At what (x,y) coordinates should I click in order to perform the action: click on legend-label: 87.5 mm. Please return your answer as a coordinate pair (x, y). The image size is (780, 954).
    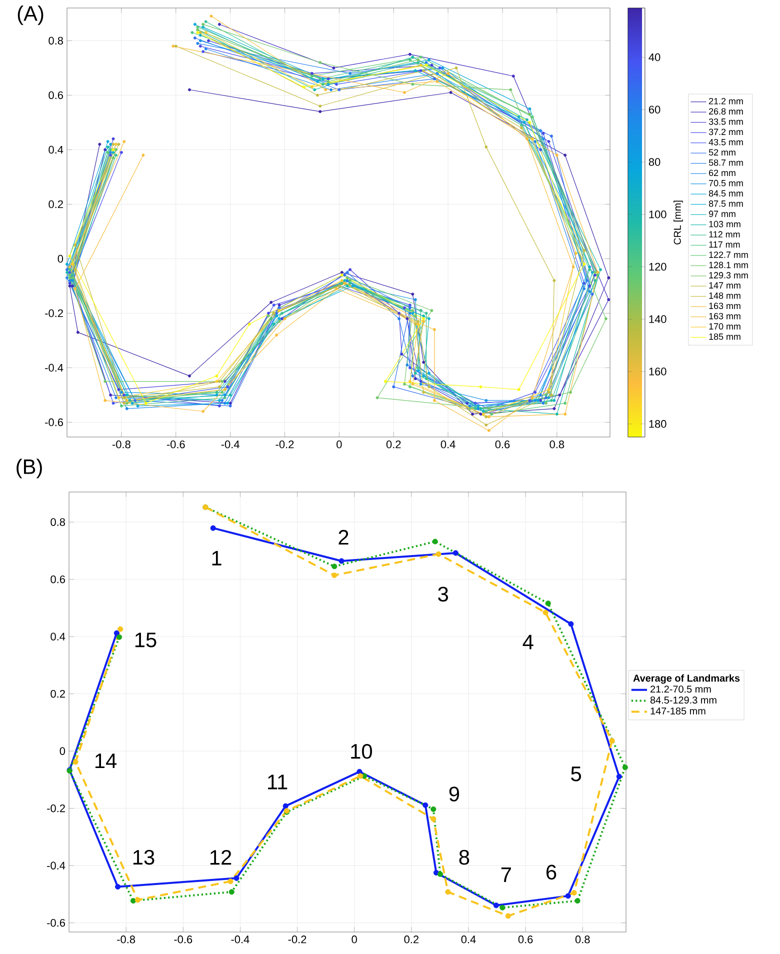
    Looking at the image, I should click on (725, 203).